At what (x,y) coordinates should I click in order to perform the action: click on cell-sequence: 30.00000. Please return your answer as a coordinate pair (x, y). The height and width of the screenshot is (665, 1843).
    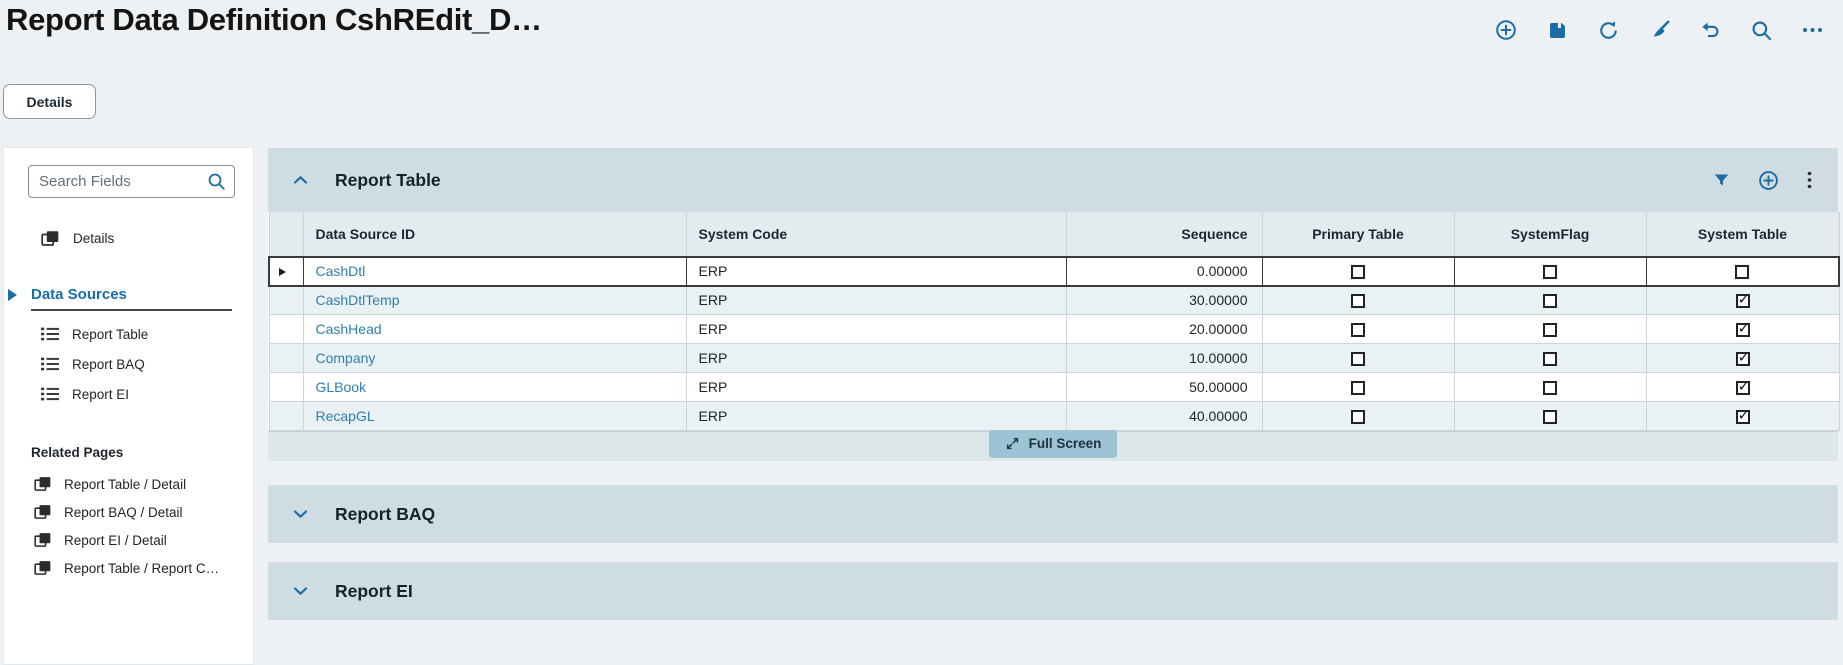
    Looking at the image, I should click on (1164, 300).